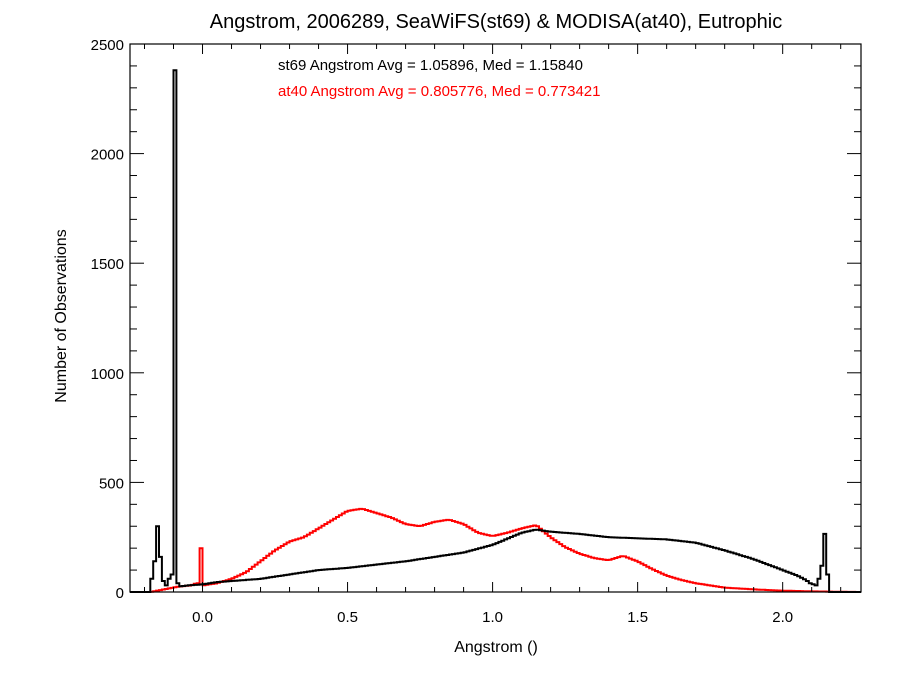 The width and height of the screenshot is (900, 675). Describe the element at coordinates (107, 374) in the screenshot. I see `y-tick-label: 1000` at that location.